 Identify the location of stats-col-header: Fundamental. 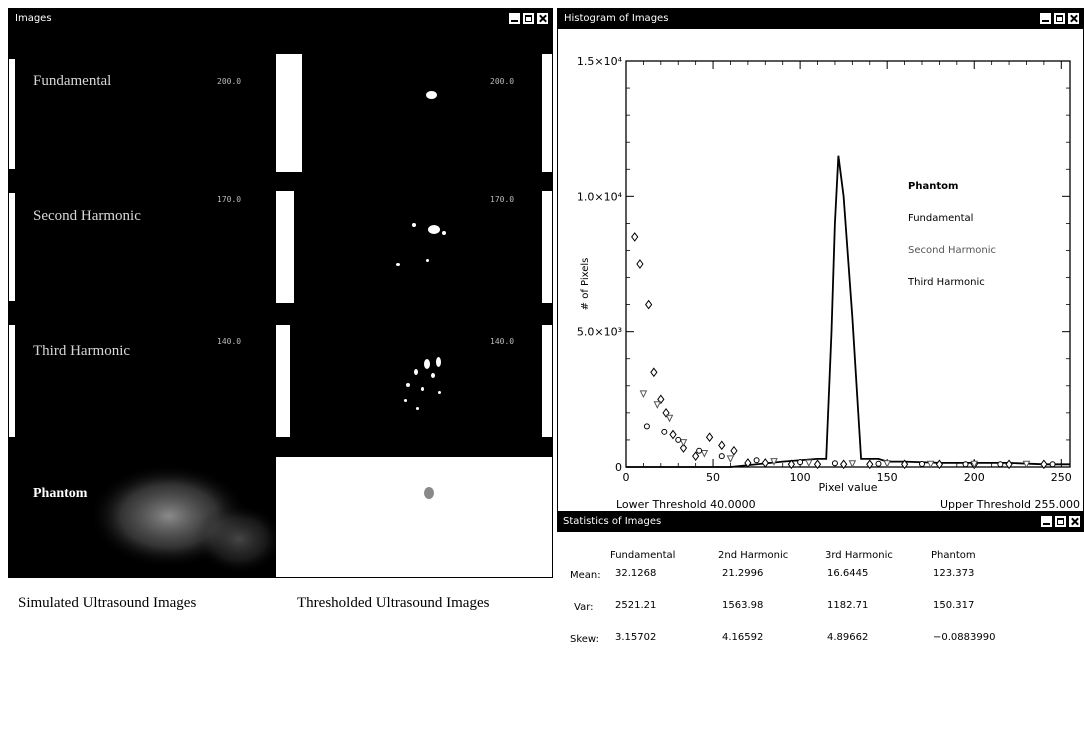
(643, 555).